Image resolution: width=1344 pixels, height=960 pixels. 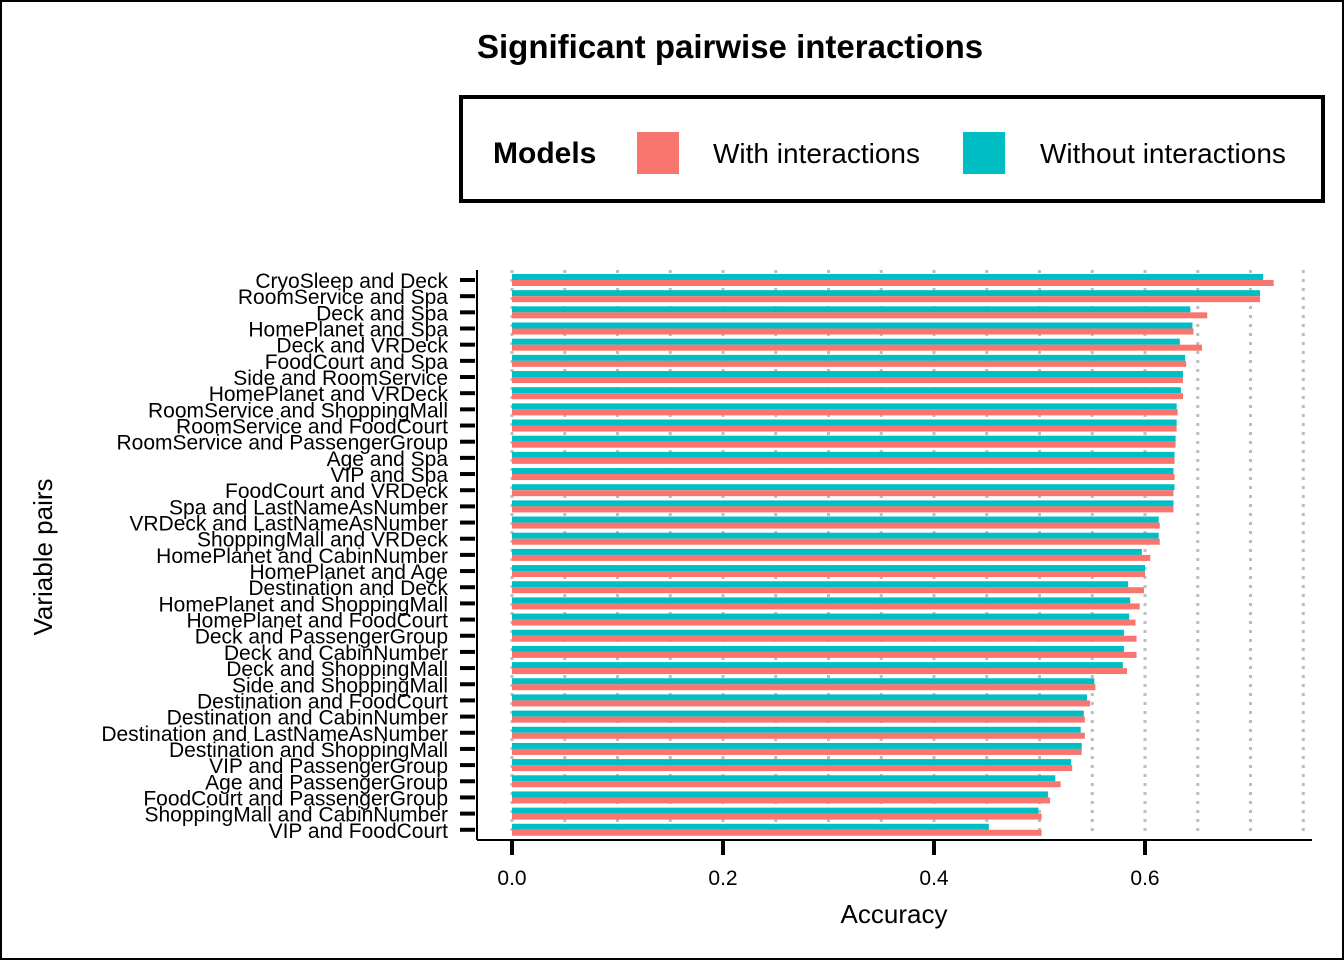 What do you see at coordinates (322, 701) in the screenshot?
I see `y-tick-label: Destination and FoodCourt` at bounding box center [322, 701].